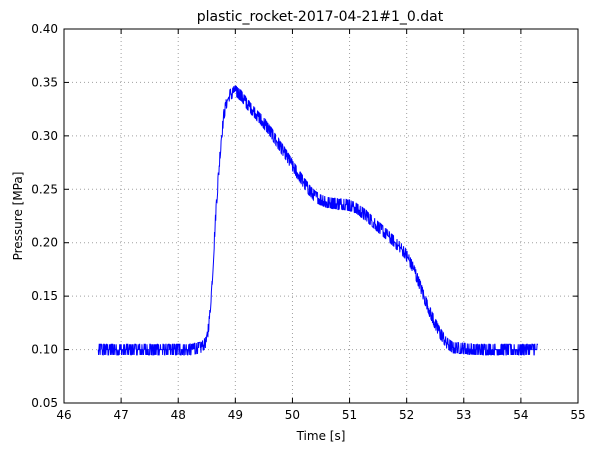 The height and width of the screenshot is (450, 600). Describe the element at coordinates (235, 415) in the screenshot. I see `x-tick-label: 49` at that location.